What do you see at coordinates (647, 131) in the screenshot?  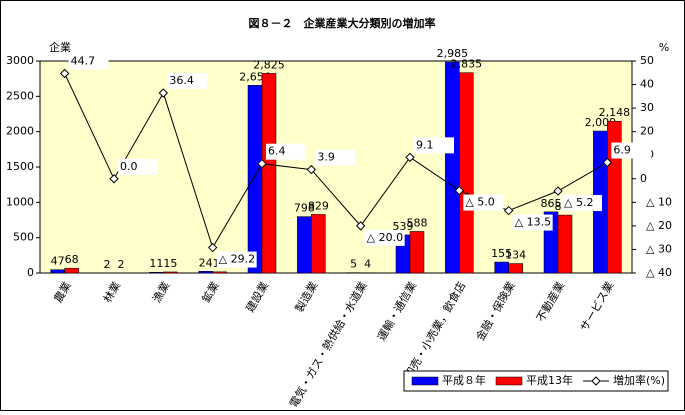 I see `y2-tick-label: 20` at bounding box center [647, 131].